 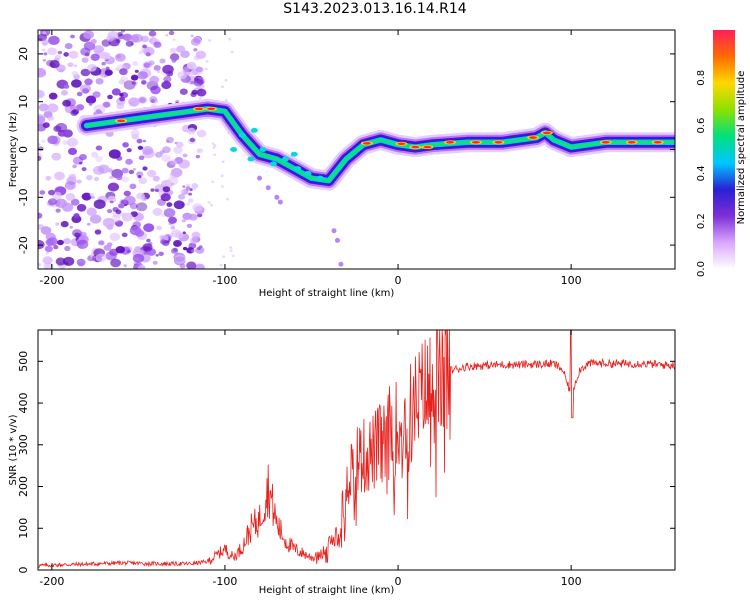 What do you see at coordinates (327, 590) in the screenshot?
I see `x-axis-label: Height of straight line (km)` at bounding box center [327, 590].